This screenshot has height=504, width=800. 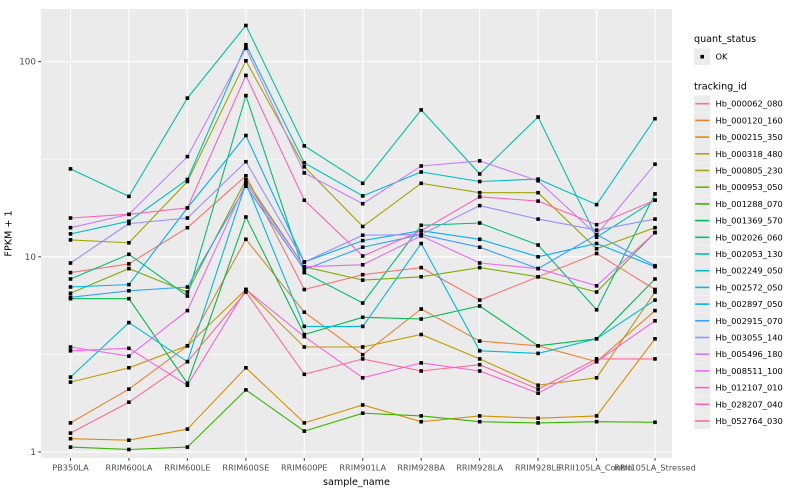 I want to click on y-tick-label: 100, so click(x=27, y=63).